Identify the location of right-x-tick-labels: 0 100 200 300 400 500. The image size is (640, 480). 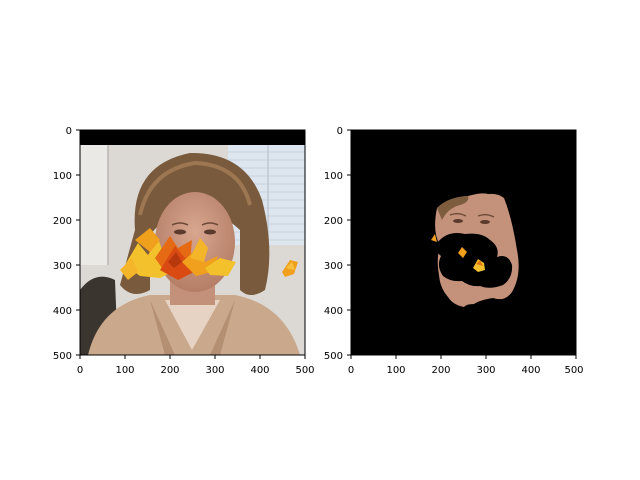
(466, 370).